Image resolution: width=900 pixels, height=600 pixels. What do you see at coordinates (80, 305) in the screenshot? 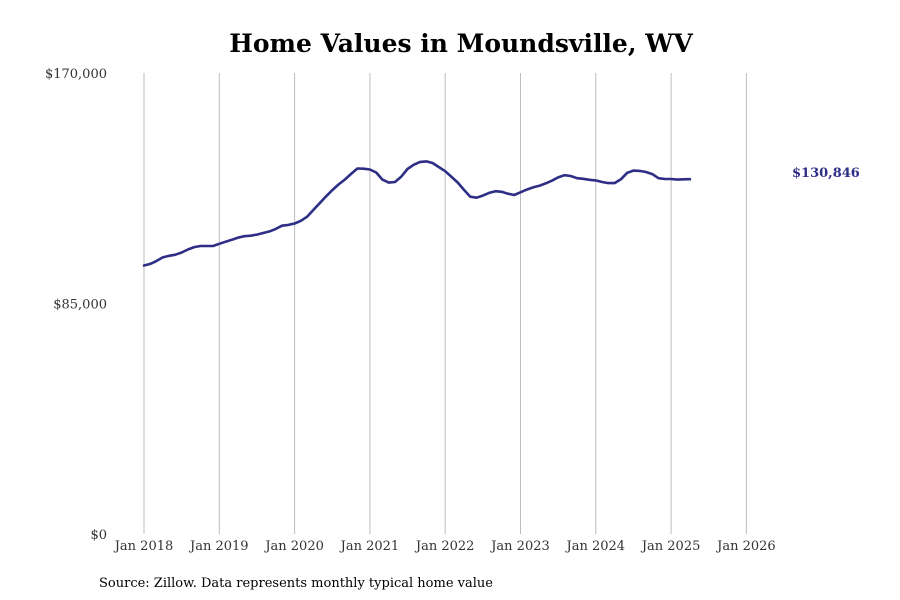
I see `y-tick-label: $85,000` at bounding box center [80, 305].